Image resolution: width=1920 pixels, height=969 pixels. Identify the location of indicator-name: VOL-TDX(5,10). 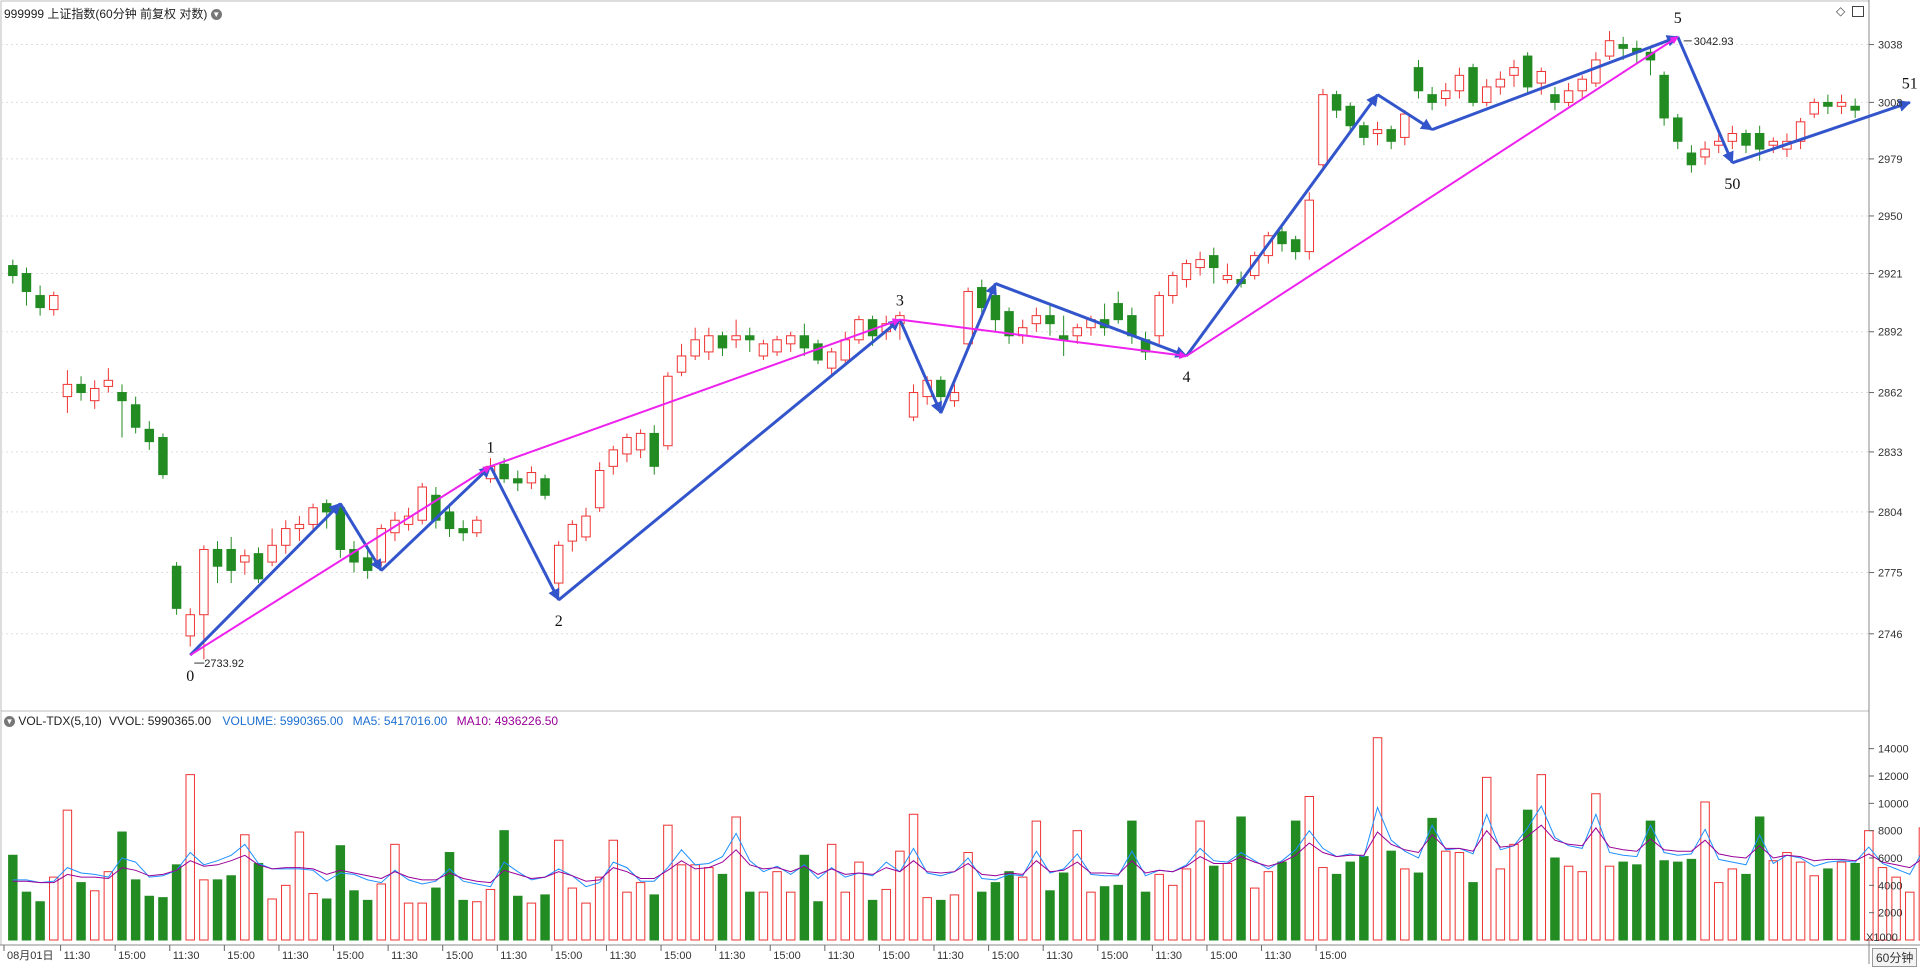
(60, 721).